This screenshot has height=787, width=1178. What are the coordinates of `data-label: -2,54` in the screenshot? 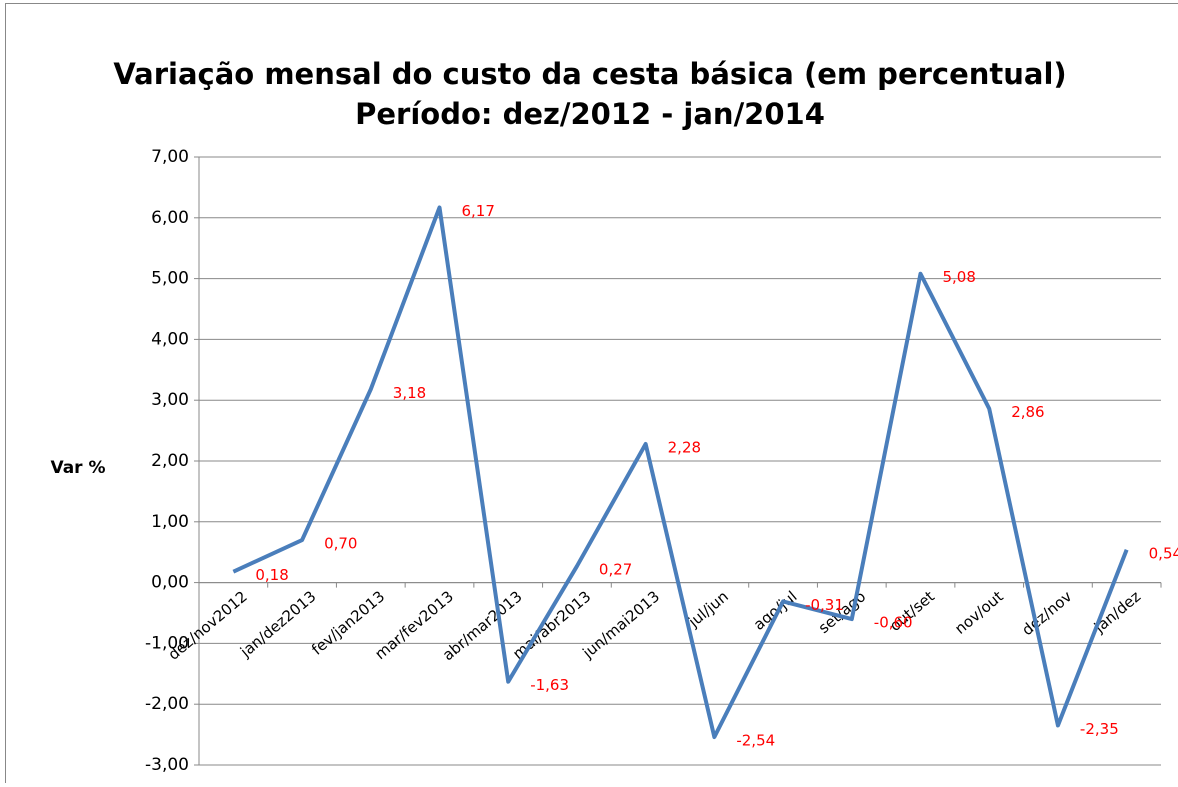 It's located at (755, 741).